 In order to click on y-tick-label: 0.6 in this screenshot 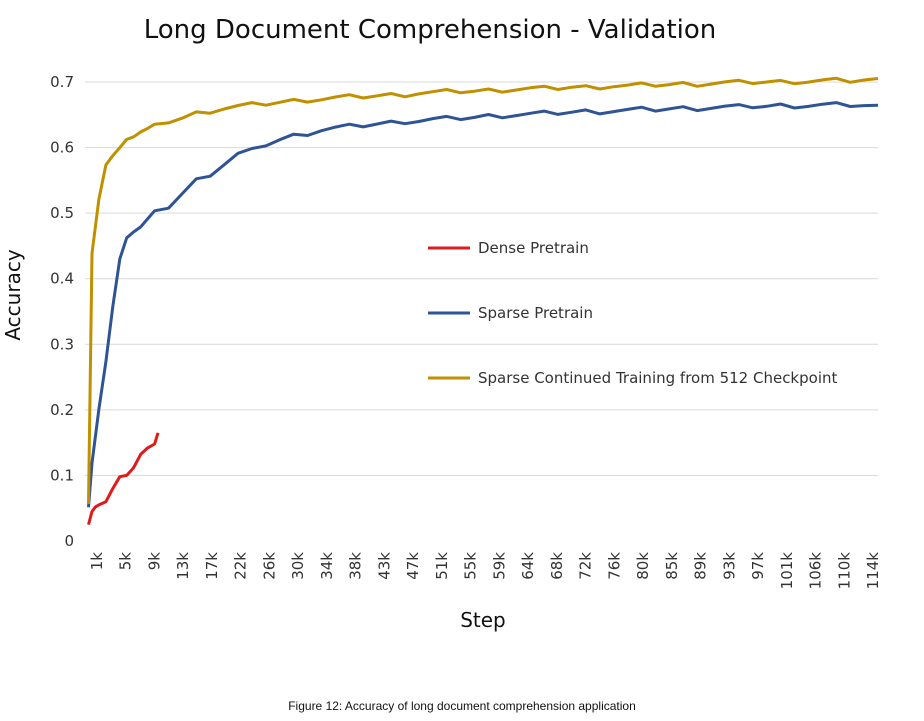, I will do `click(62, 148)`.